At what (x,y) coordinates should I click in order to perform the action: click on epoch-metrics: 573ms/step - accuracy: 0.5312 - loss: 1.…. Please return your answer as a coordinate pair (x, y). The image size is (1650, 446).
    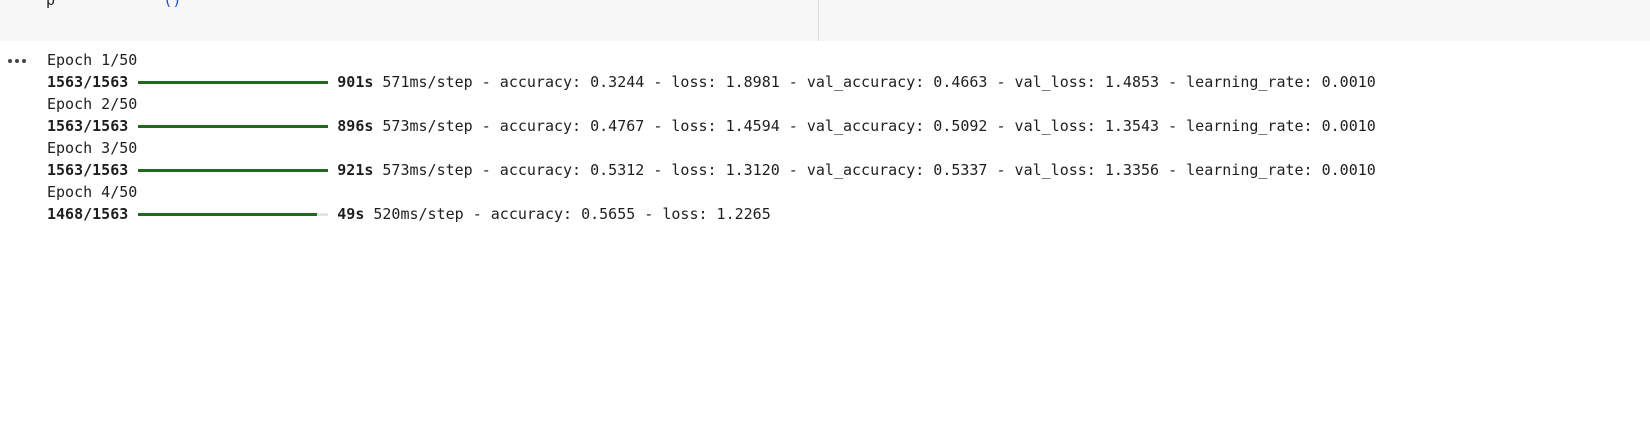
    Looking at the image, I should click on (879, 170).